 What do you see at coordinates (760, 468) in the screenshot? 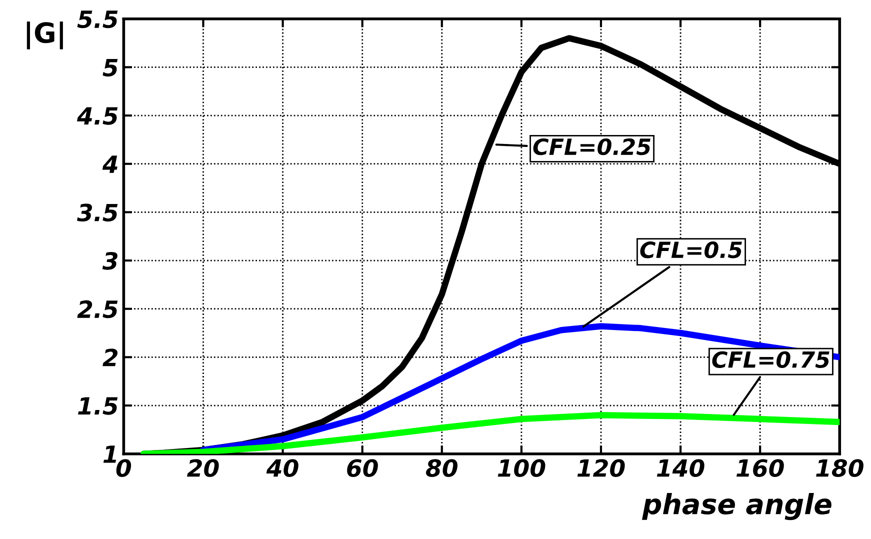
I see `x-tick-label: 160` at bounding box center [760, 468].